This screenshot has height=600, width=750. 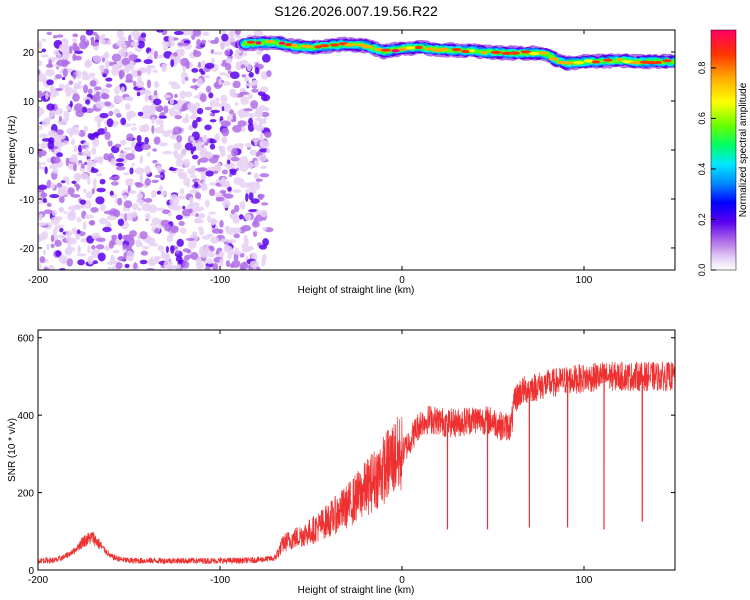 What do you see at coordinates (402, 280) in the screenshot?
I see `x-tick-label: 0` at bounding box center [402, 280].